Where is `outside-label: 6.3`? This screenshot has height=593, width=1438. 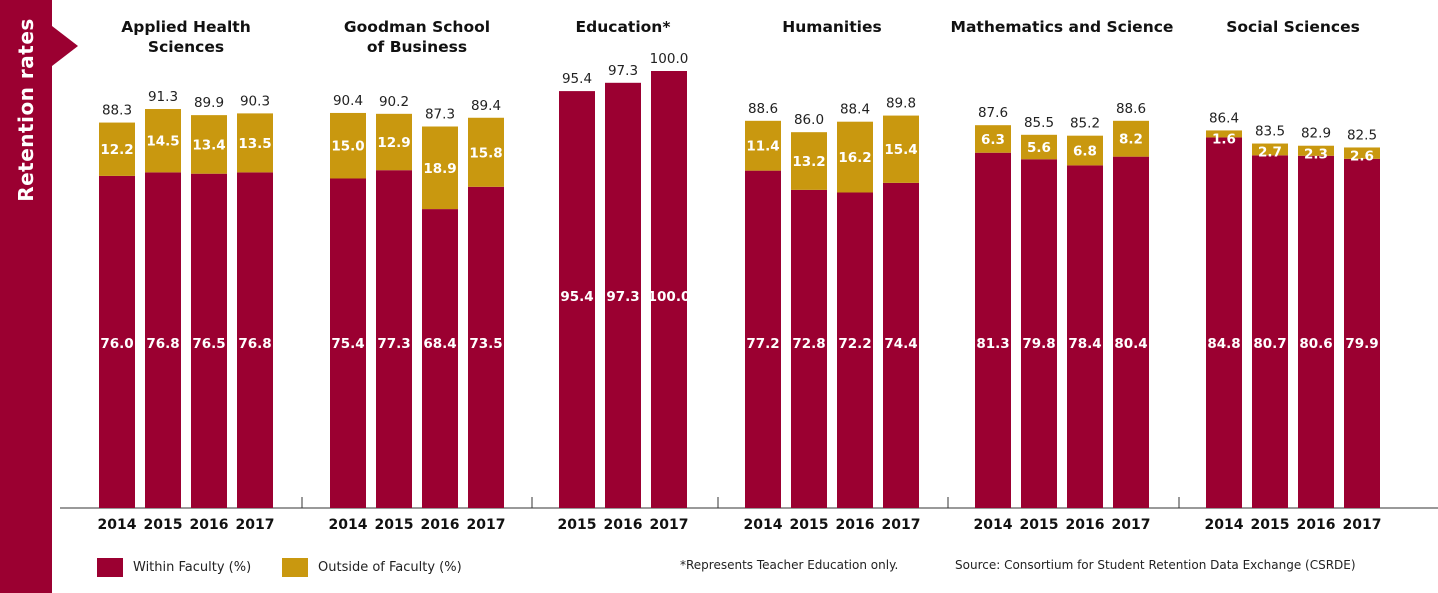 outside-label: 6.3 is located at coordinates (993, 140).